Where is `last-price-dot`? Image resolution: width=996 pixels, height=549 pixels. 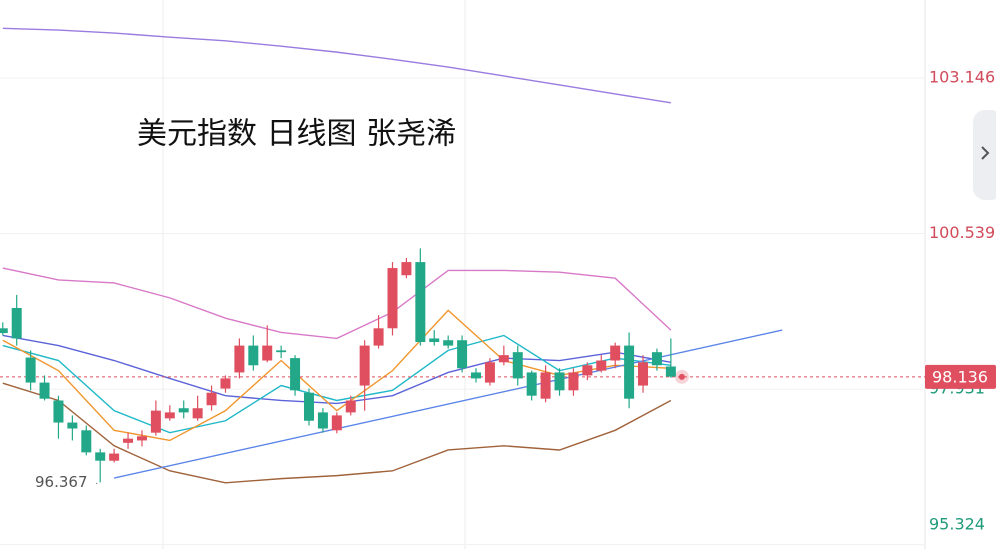 last-price-dot is located at coordinates (681, 376).